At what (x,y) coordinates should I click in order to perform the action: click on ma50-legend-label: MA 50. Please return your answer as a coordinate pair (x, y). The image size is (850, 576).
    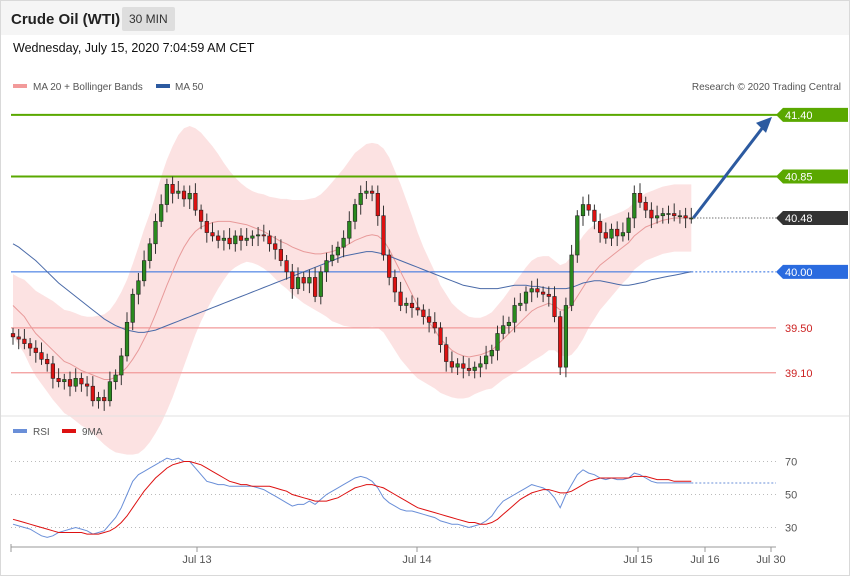
    Looking at the image, I should click on (189, 87).